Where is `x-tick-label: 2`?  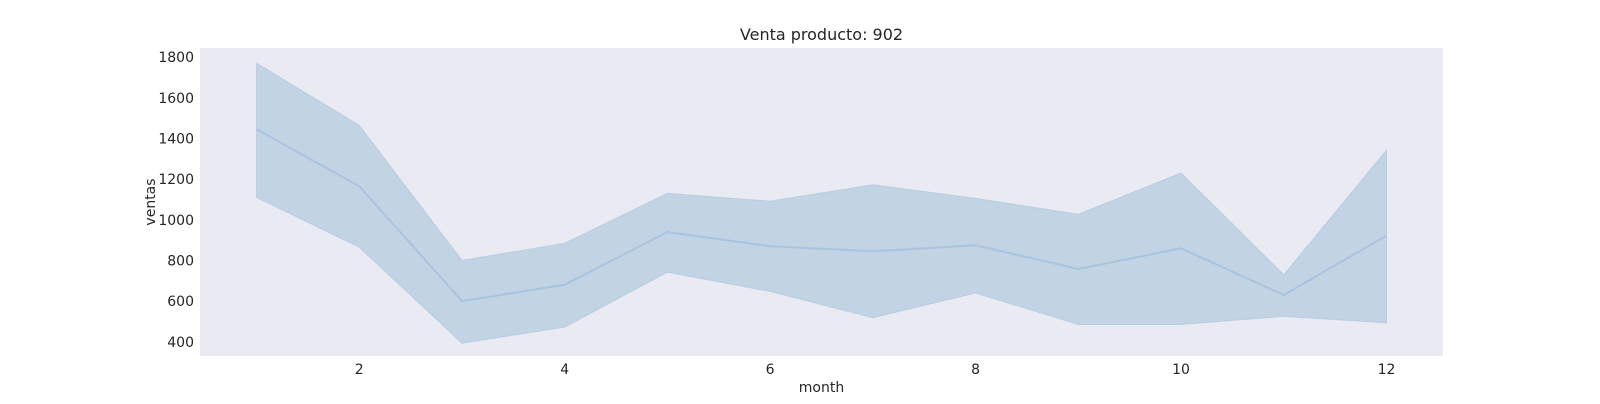 x-tick-label: 2 is located at coordinates (359, 370).